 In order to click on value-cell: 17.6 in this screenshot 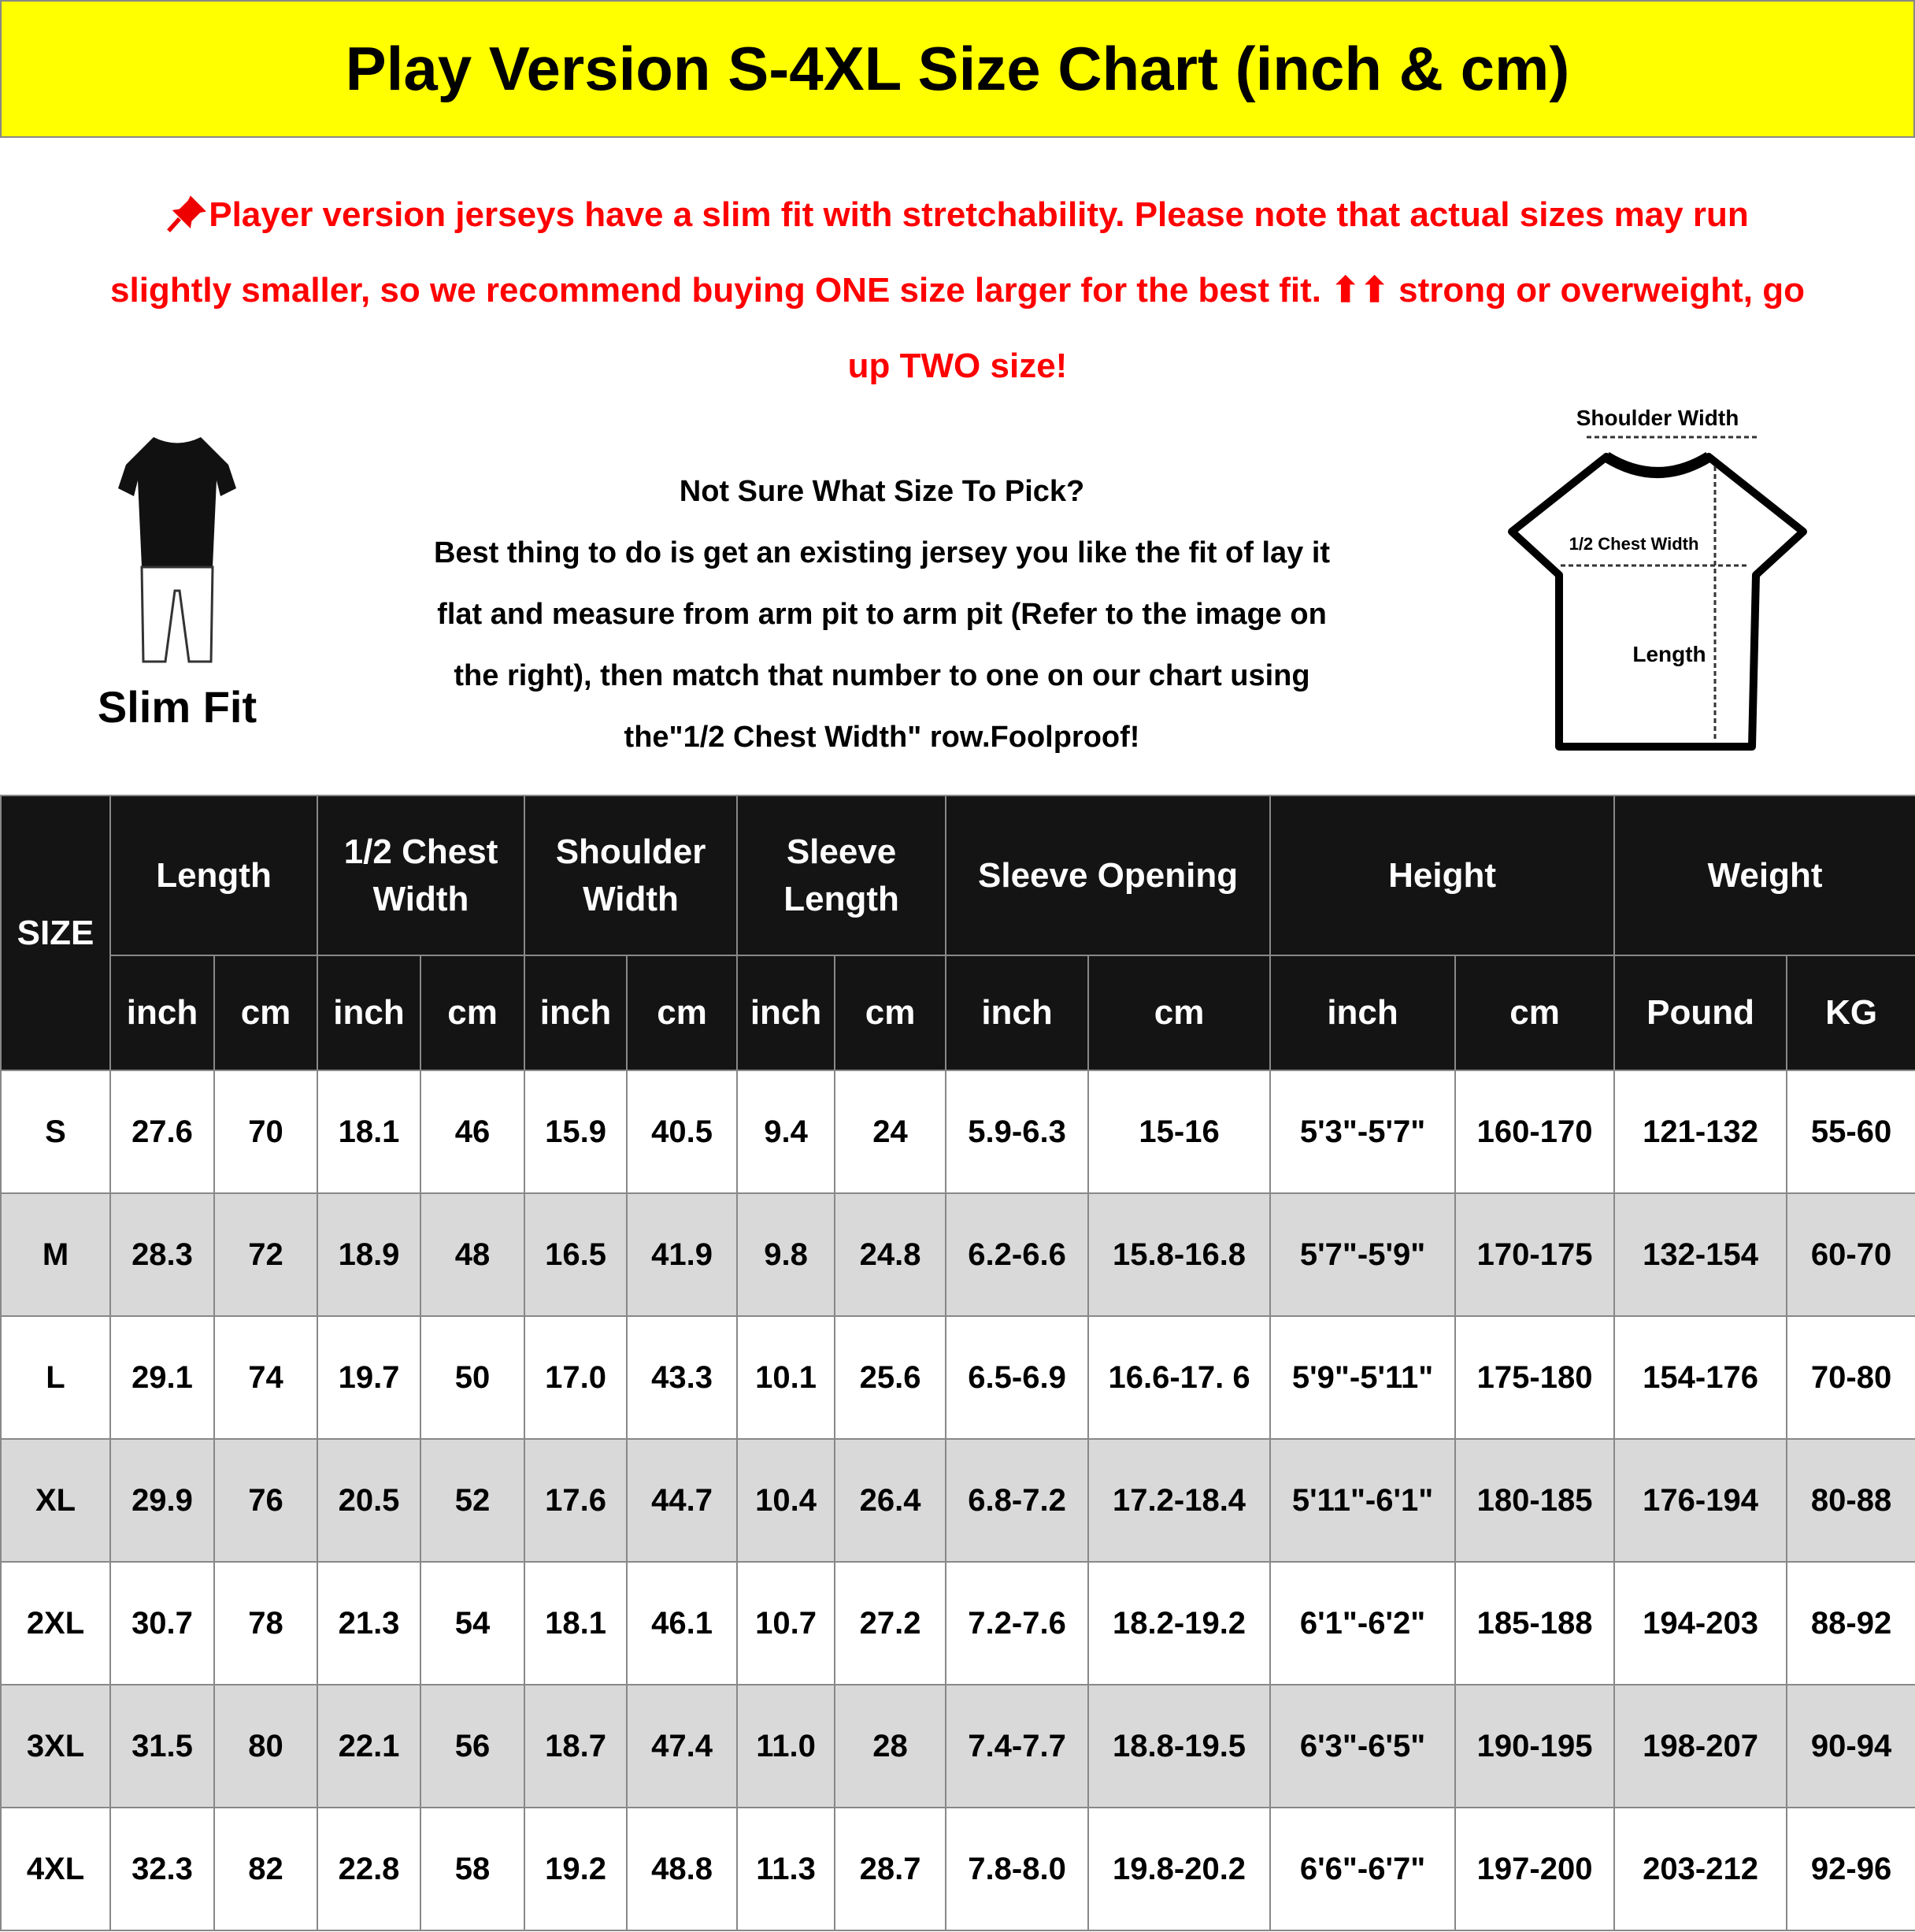, I will do `click(576, 1500)`.